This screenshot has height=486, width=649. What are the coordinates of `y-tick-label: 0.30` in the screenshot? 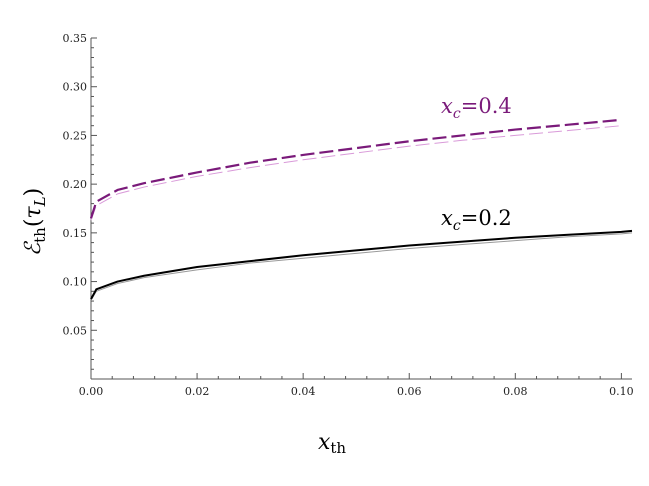 It's located at (75, 87).